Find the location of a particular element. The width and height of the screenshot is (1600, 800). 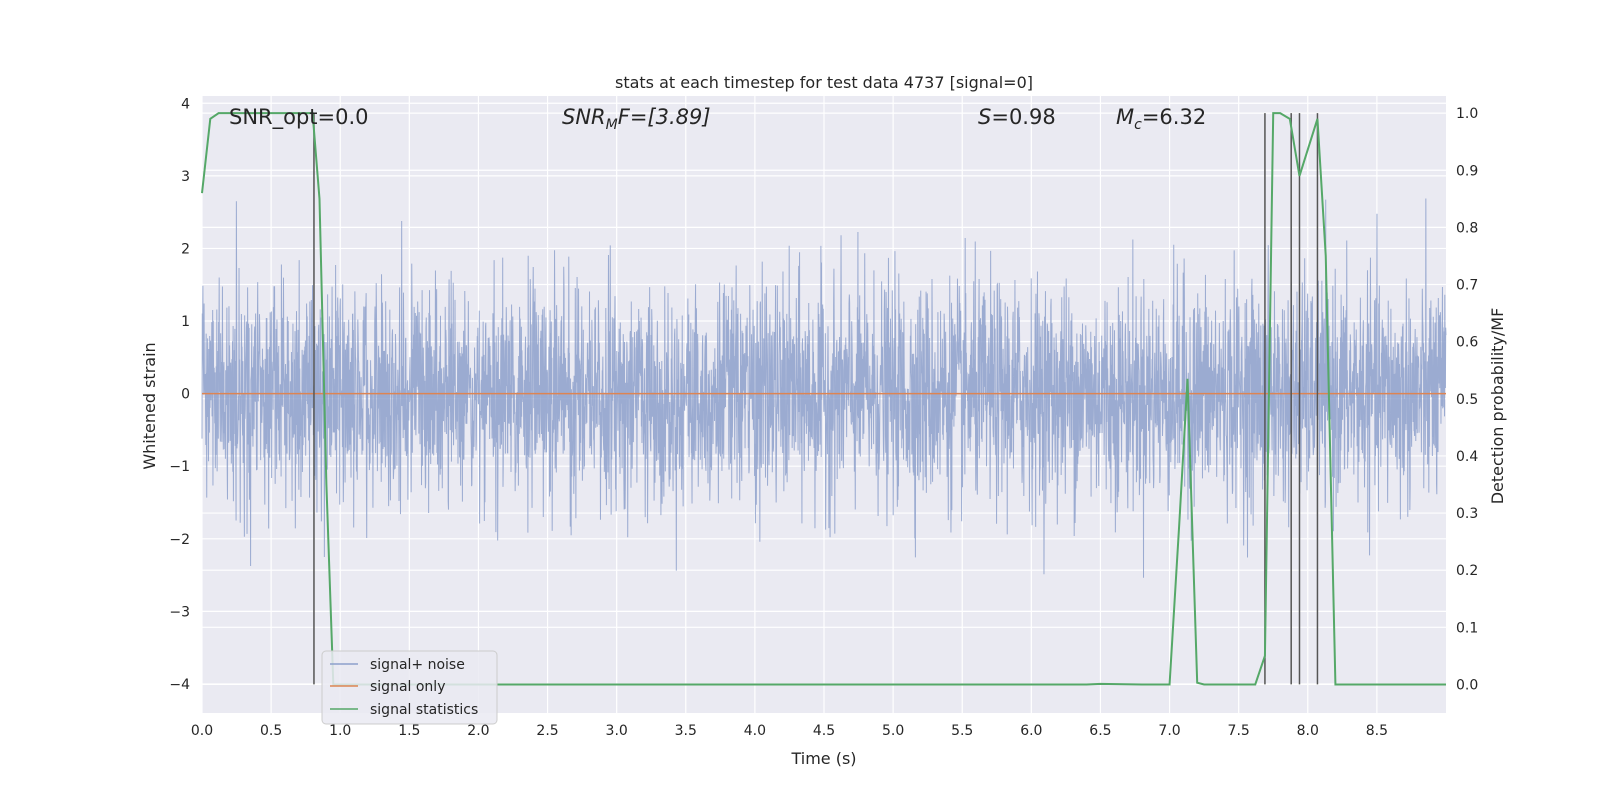

legend-label-signal-noise: signal+ noise is located at coordinates (417, 665).